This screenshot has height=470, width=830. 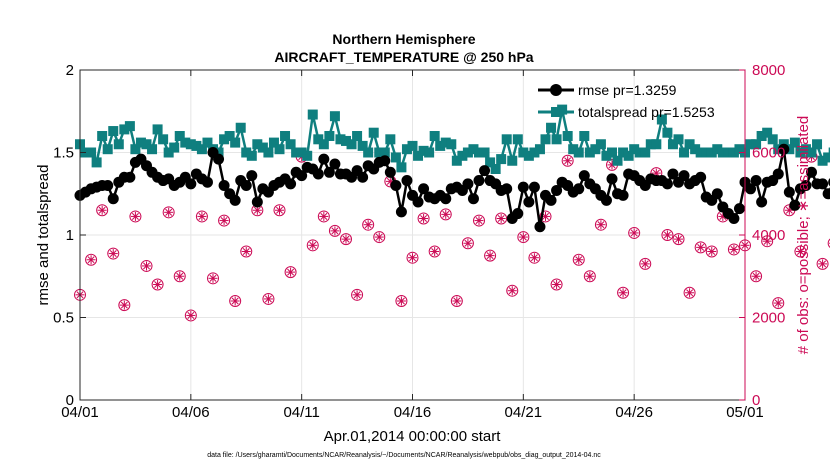 What do you see at coordinates (70, 400) in the screenshot?
I see `y-tick-label: 0` at bounding box center [70, 400].